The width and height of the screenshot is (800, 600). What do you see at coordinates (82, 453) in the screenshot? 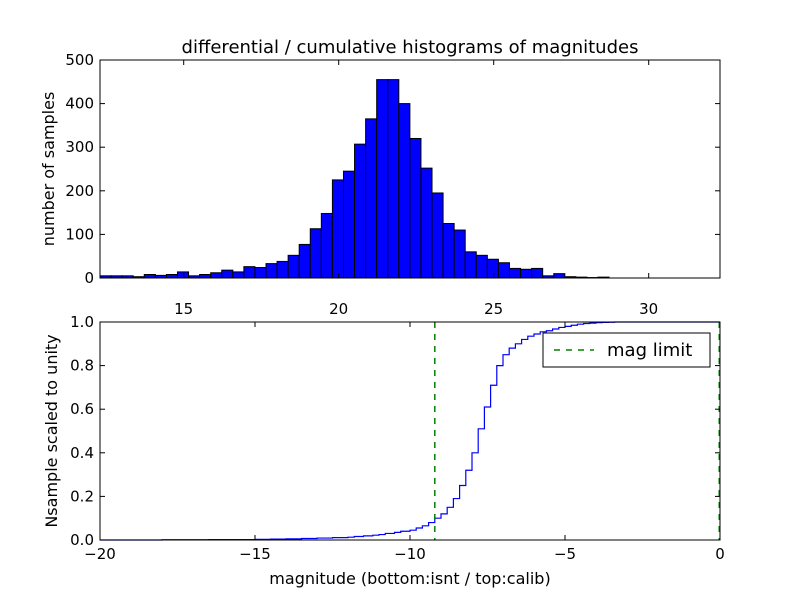
I see `y-tick-label: 0.4` at bounding box center [82, 453].